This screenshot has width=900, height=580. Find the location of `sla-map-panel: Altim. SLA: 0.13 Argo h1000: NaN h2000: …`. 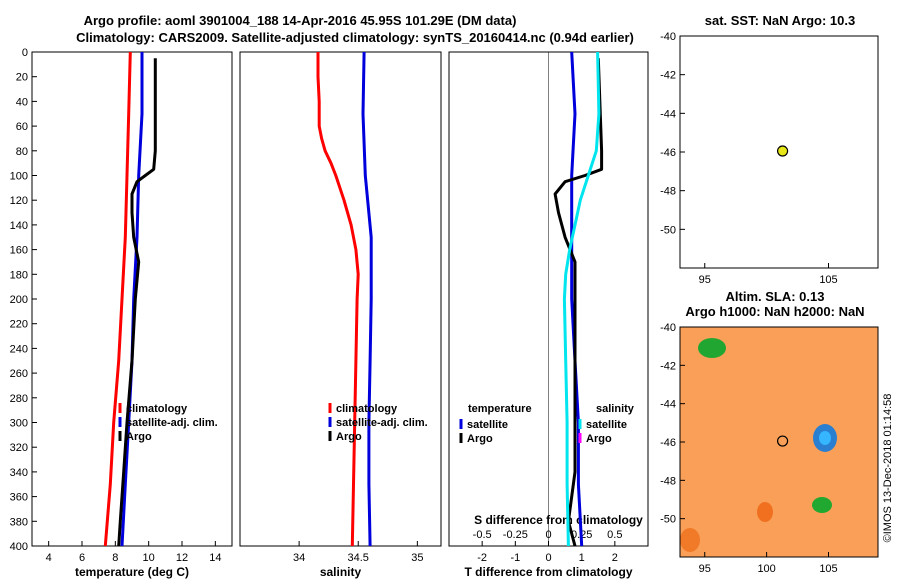

sla-map-panel: Altim. SLA: 0.13 Argo h1000: NaN h2000: … is located at coordinates (769, 432).